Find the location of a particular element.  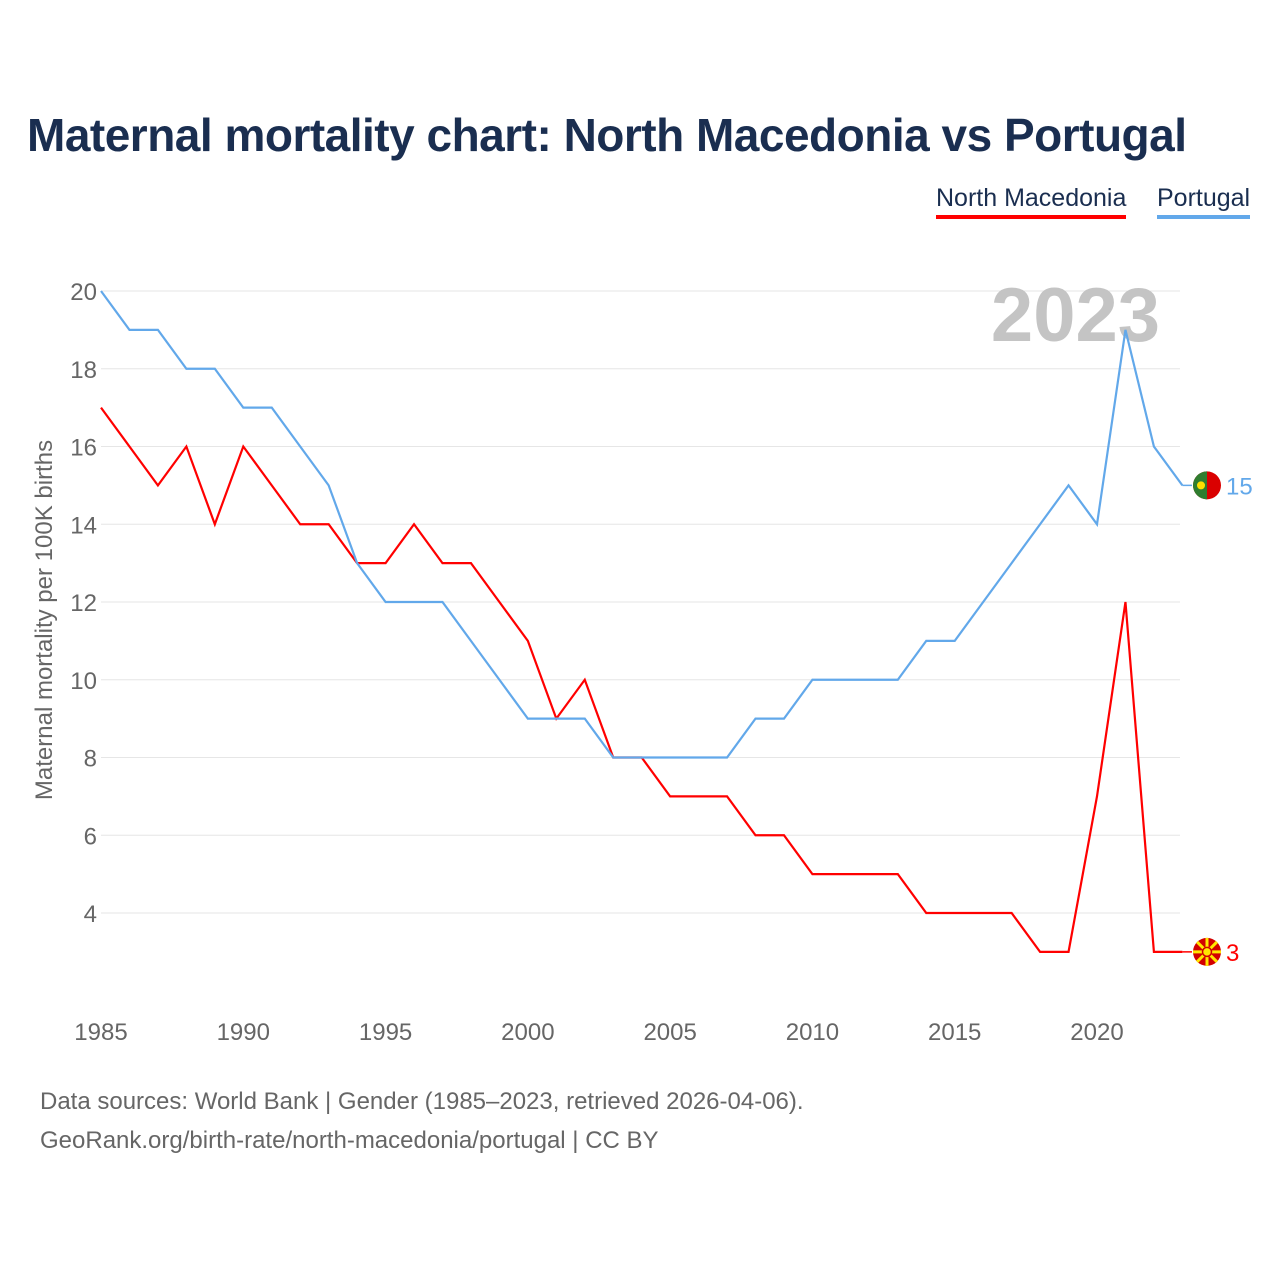

y-tick-label: 18 is located at coordinates (83, 370).